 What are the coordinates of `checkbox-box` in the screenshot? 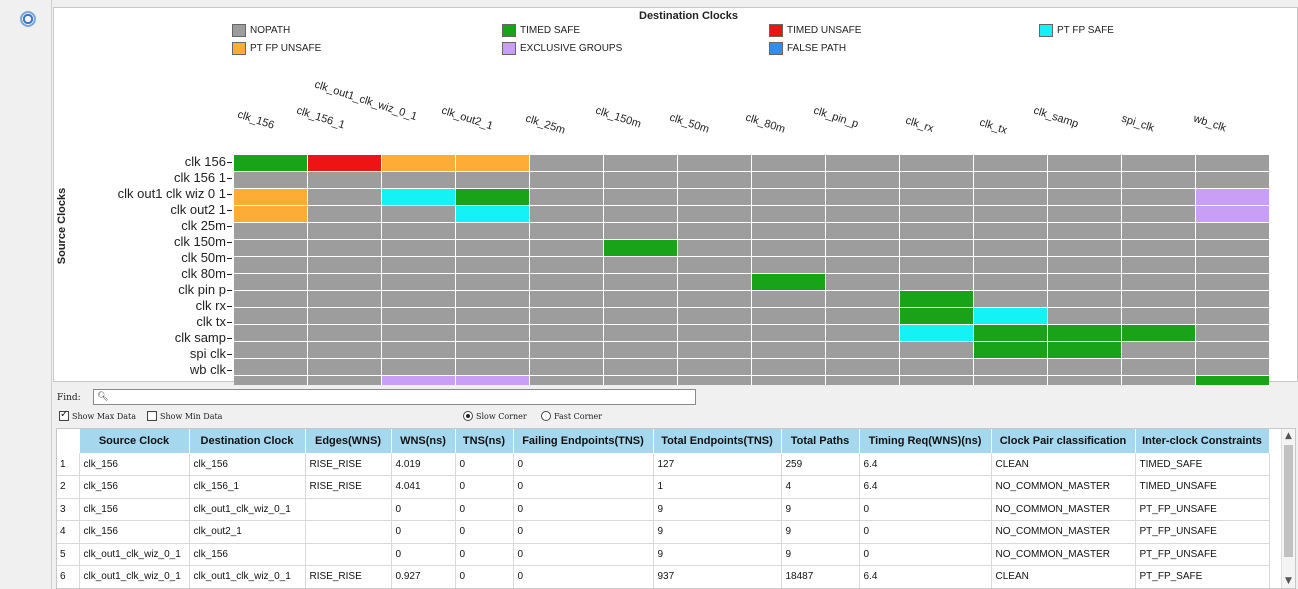 It's located at (64, 415).